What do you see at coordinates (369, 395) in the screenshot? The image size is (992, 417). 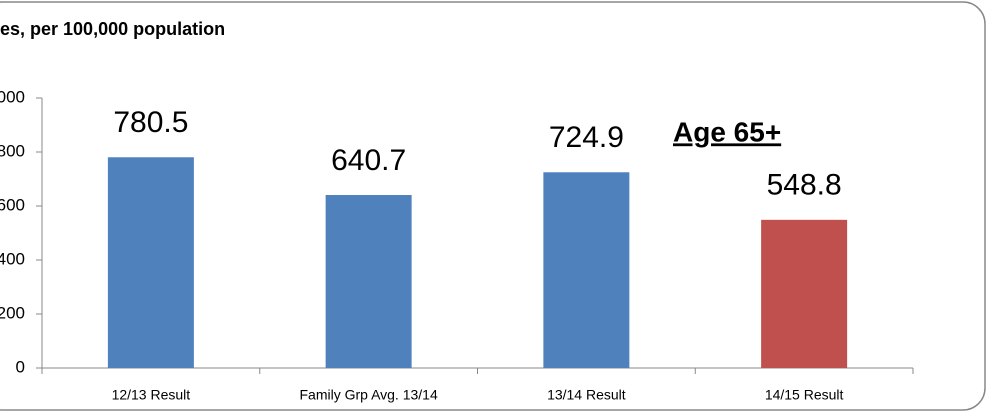 I see `x-tick-label: Family Grp Avg. 13/14` at bounding box center [369, 395].